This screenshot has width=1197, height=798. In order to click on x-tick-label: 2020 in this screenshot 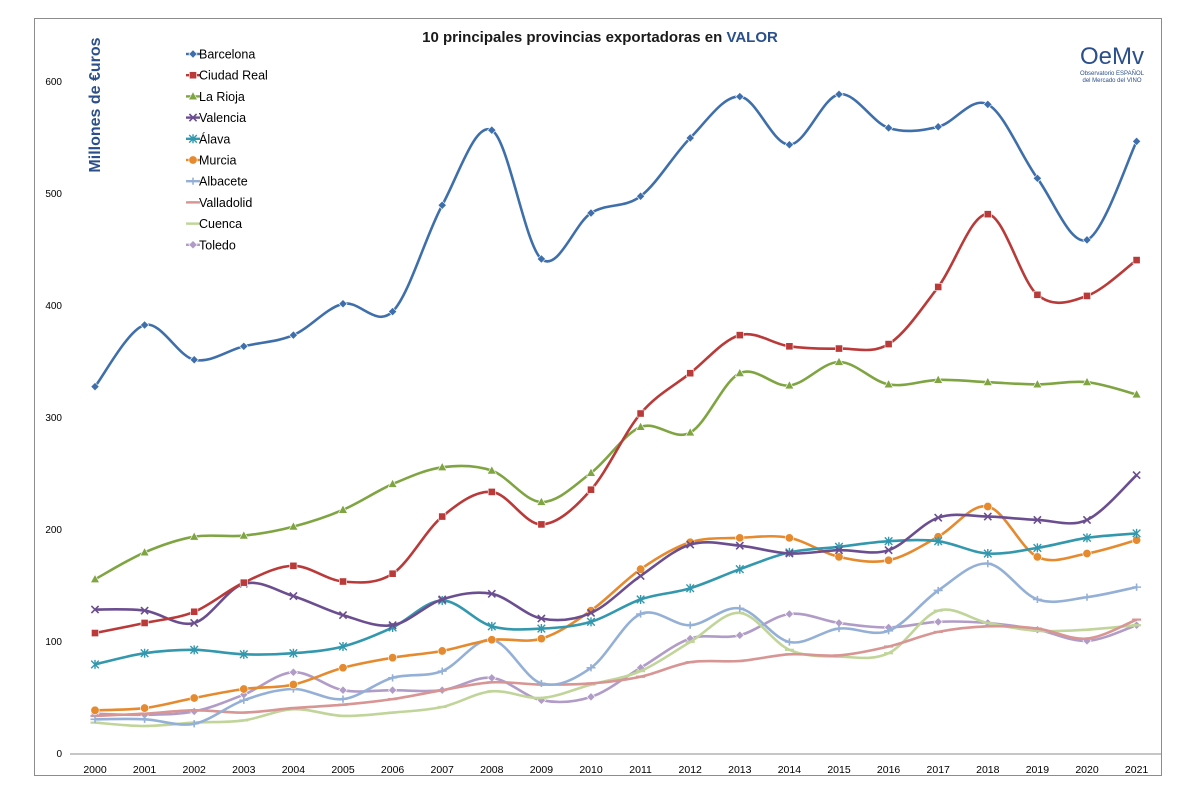, I will do `click(1087, 770)`.